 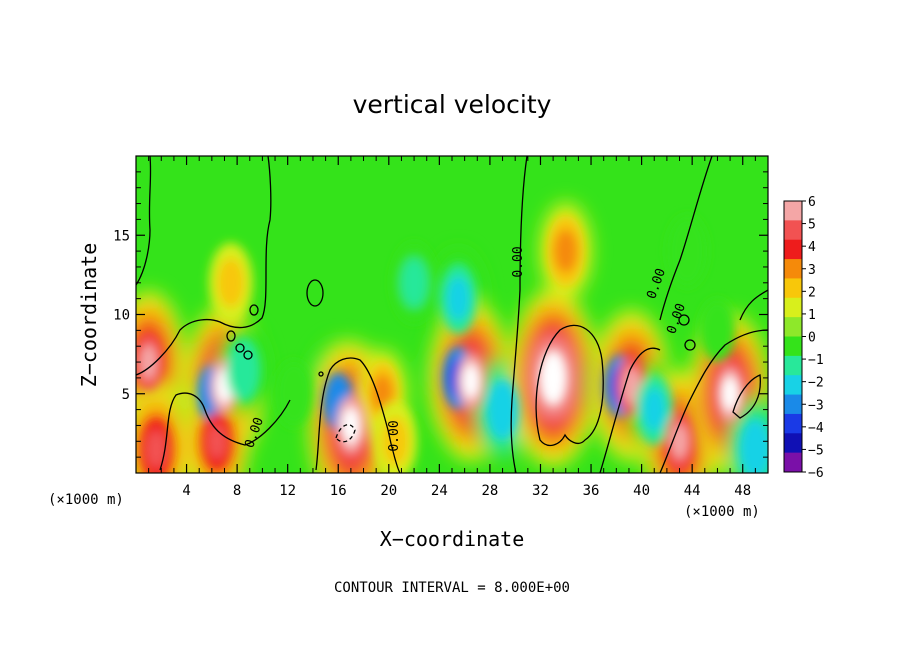 What do you see at coordinates (540, 491) in the screenshot?
I see `x-tick-label: 32` at bounding box center [540, 491].